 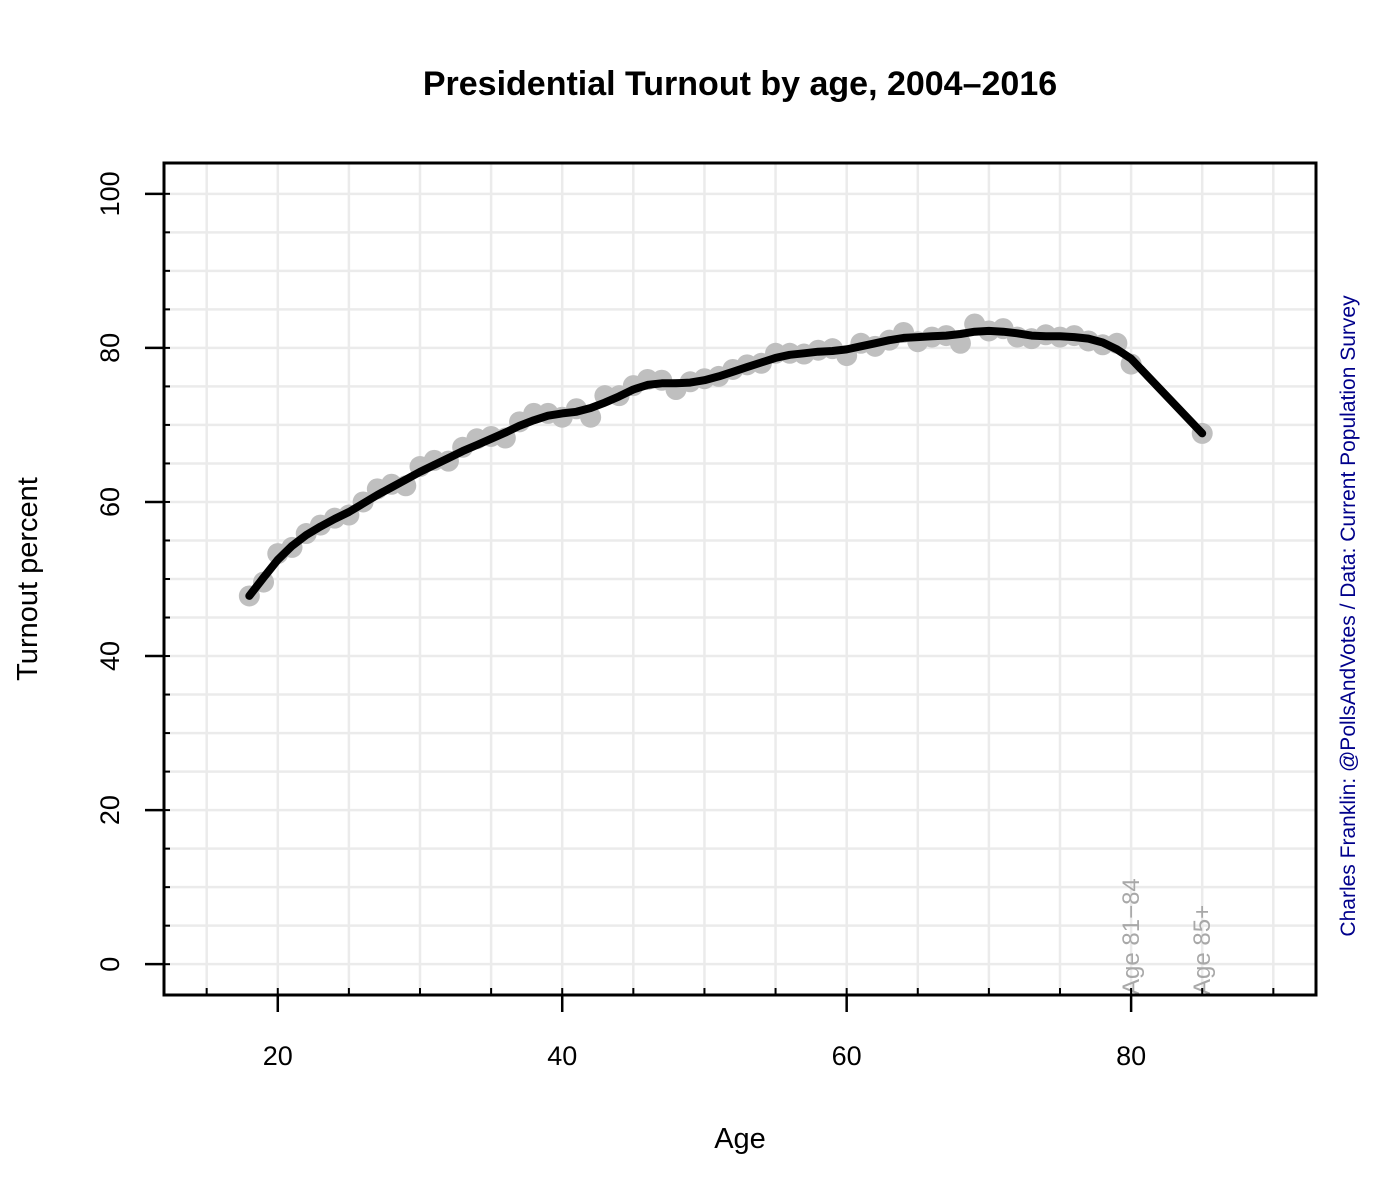 I want to click on annotations: Age 81−84 Age 85+, so click(x=1167, y=936).